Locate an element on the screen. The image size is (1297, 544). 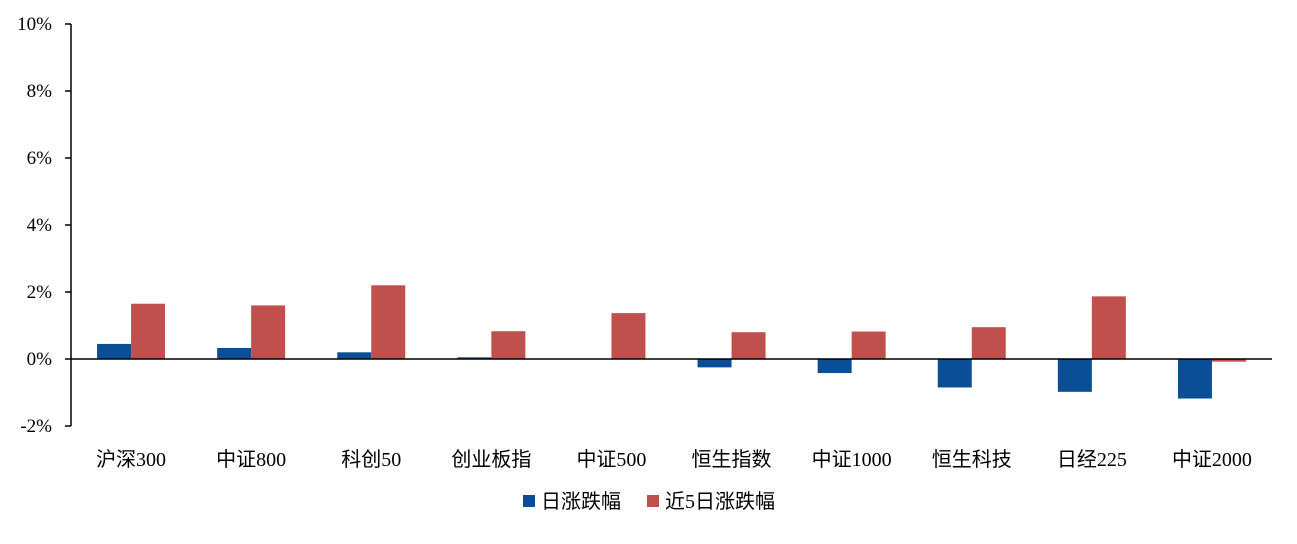
x-category-label: 日经225 is located at coordinates (1092, 459).